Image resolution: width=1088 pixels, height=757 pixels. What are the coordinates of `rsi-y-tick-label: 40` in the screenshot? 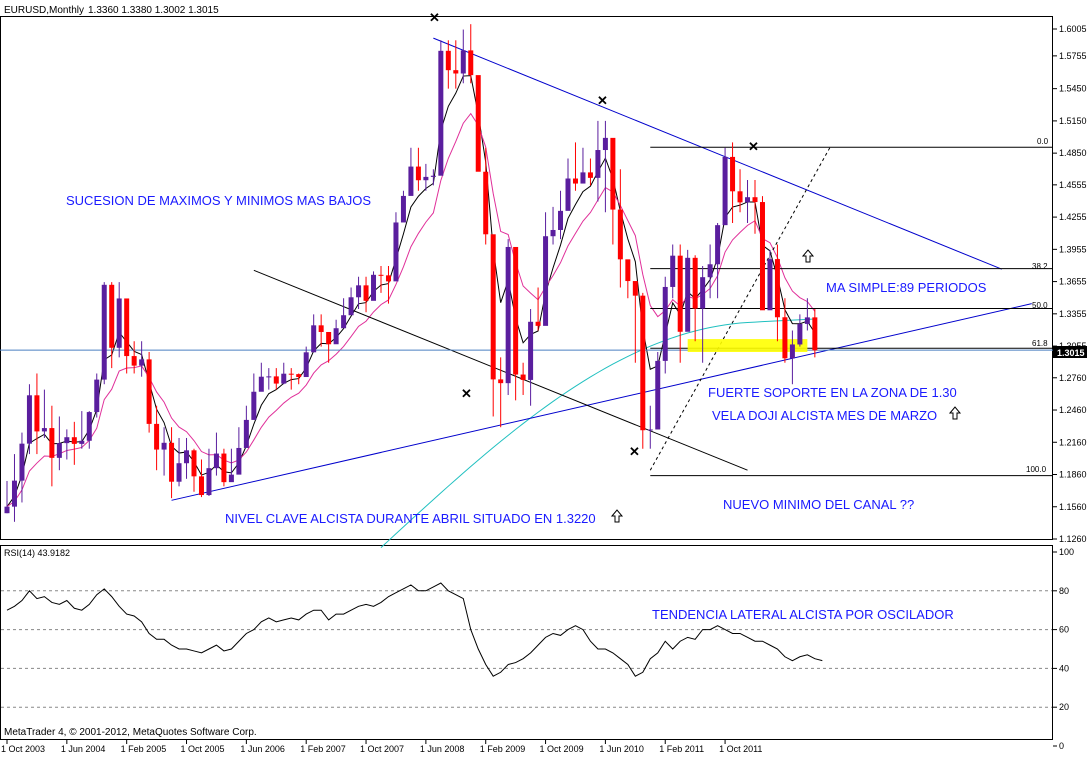 It's located at (1064, 668).